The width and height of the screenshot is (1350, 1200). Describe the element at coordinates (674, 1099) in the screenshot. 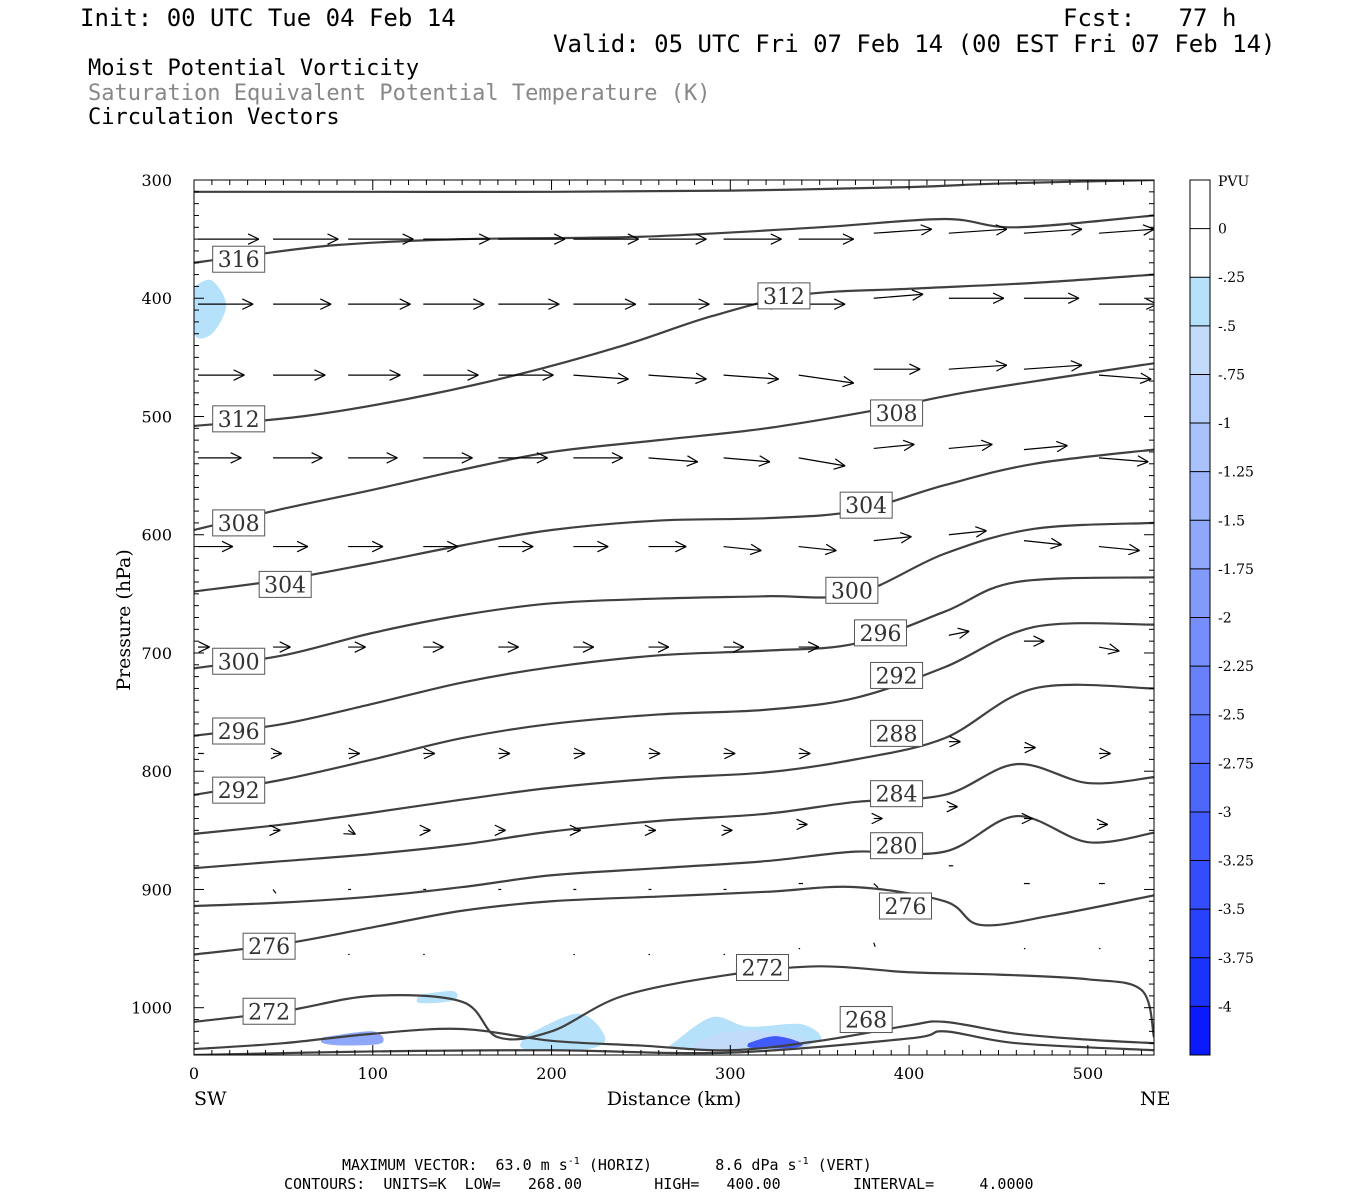

I see `x-axis-label: Distance (km)` at that location.